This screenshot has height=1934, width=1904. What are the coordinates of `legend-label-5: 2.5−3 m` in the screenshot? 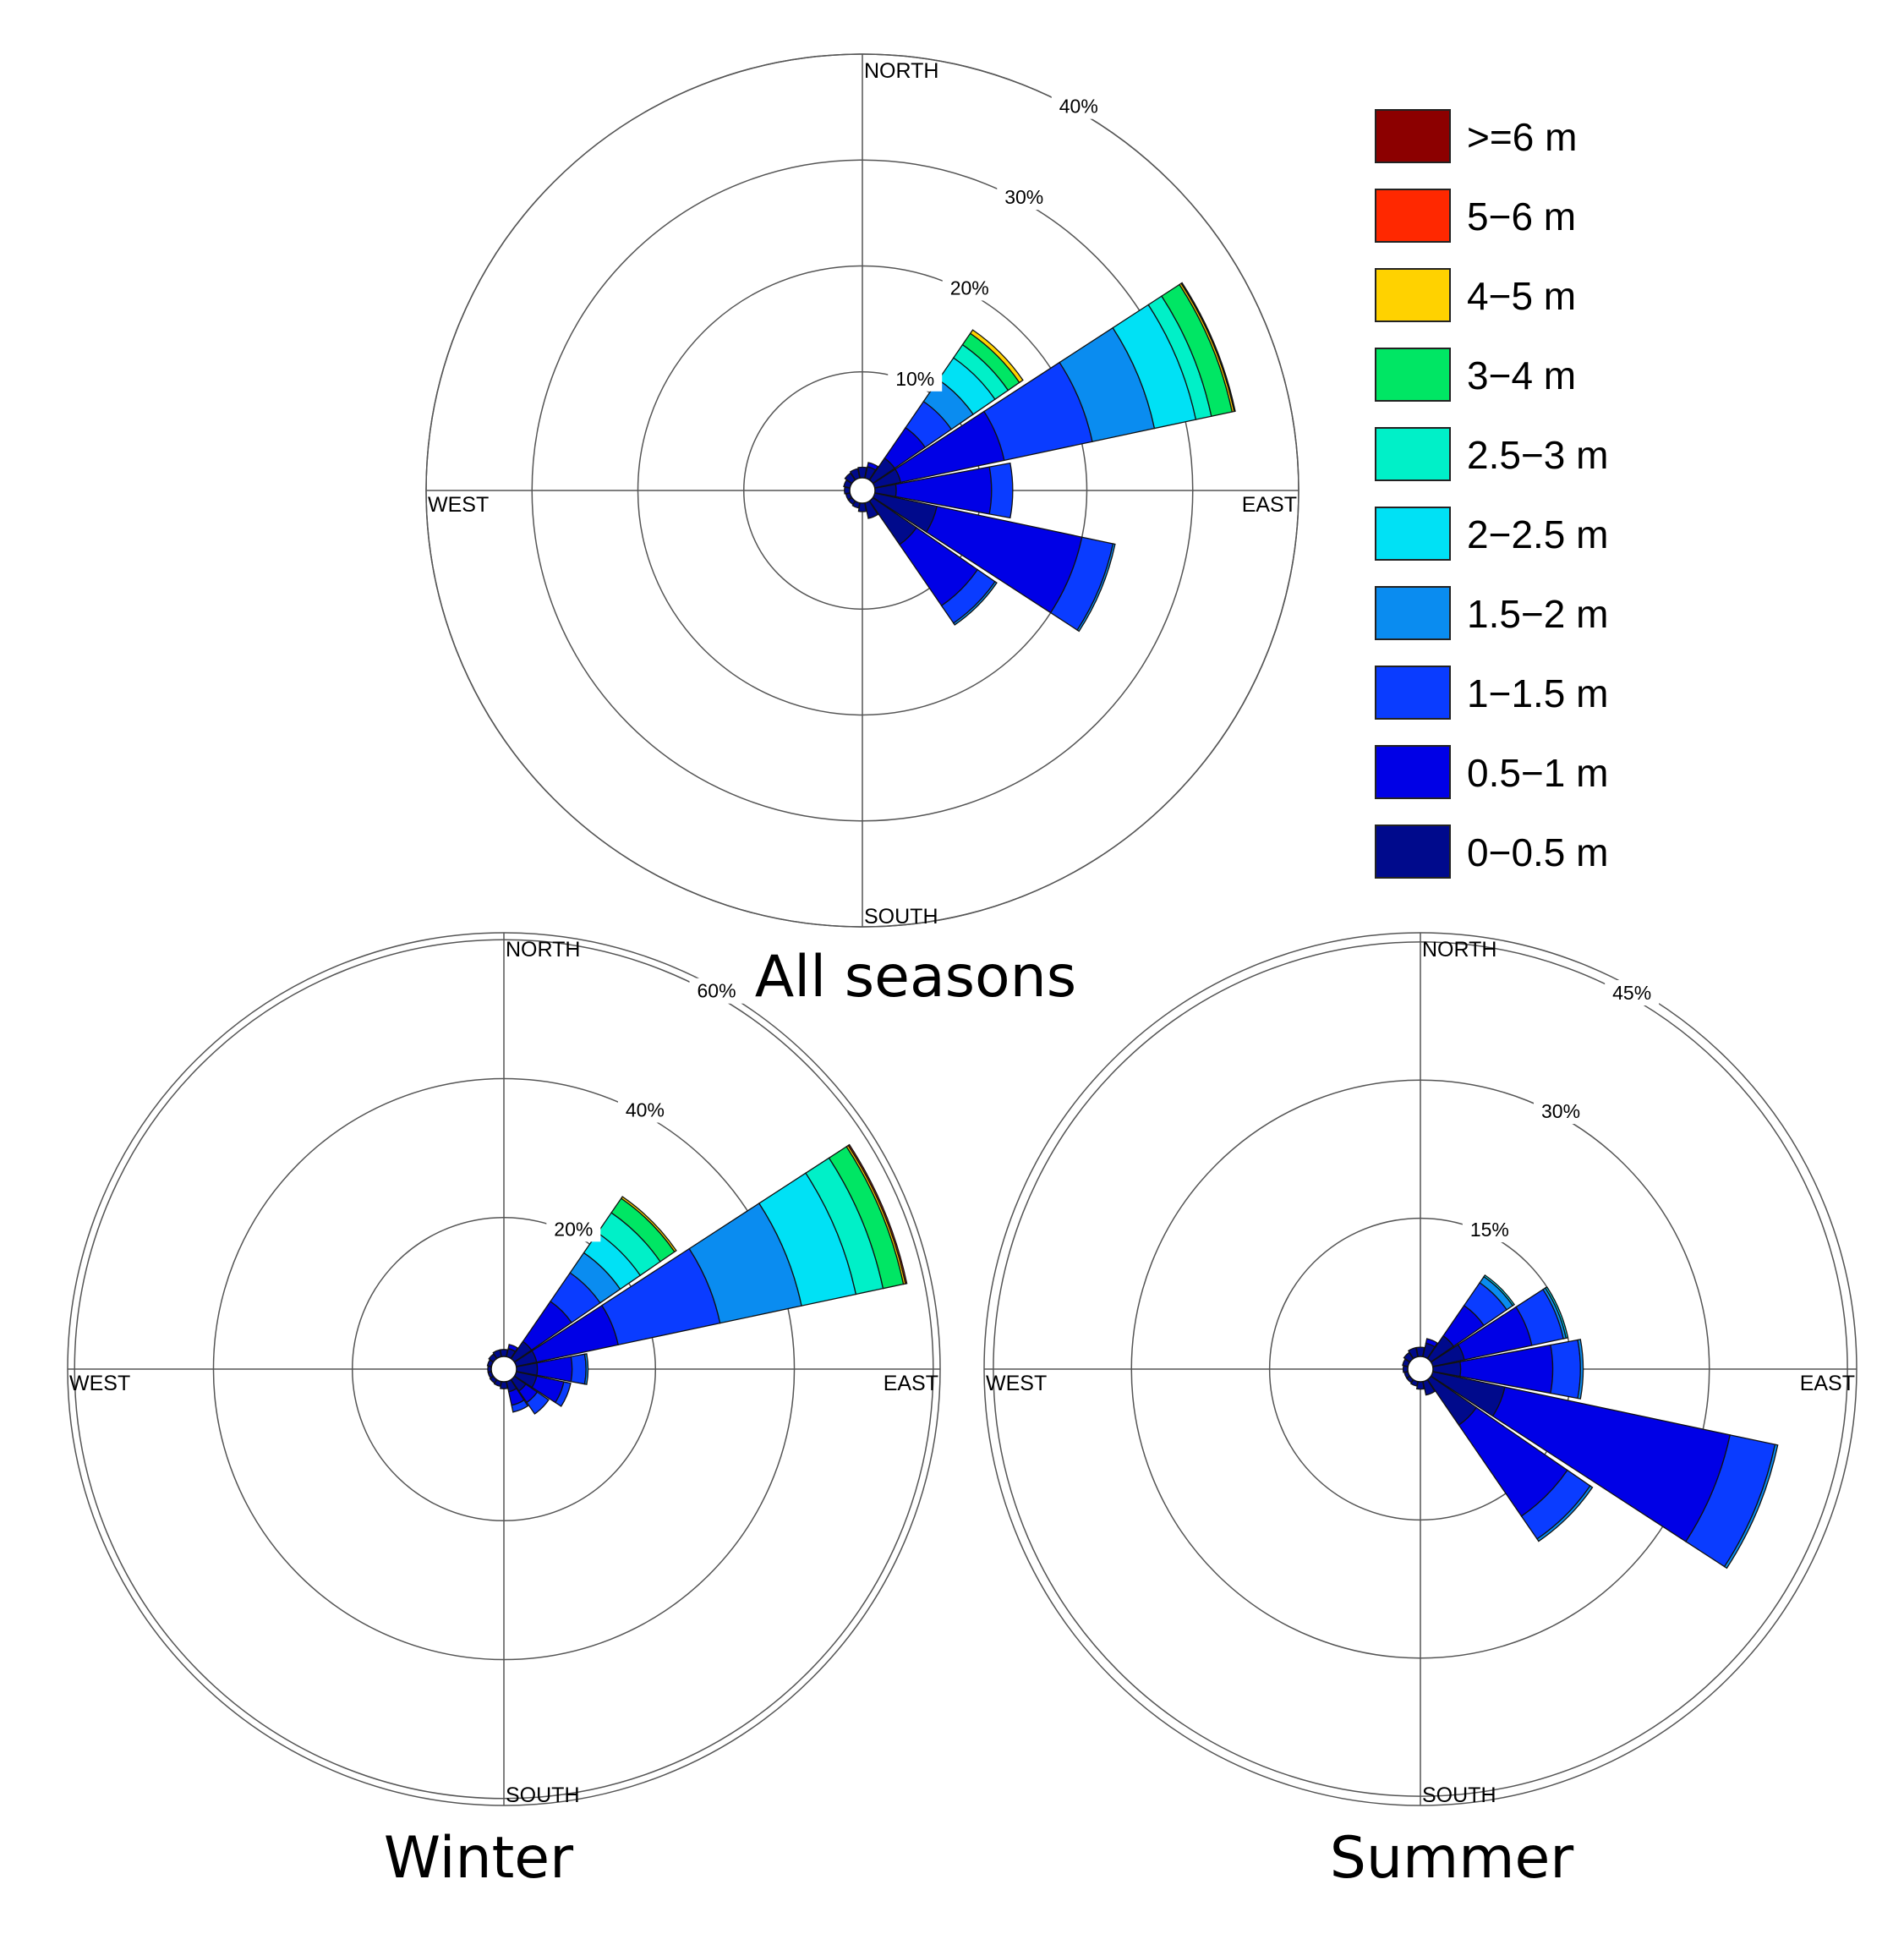 It's located at (1538, 455).